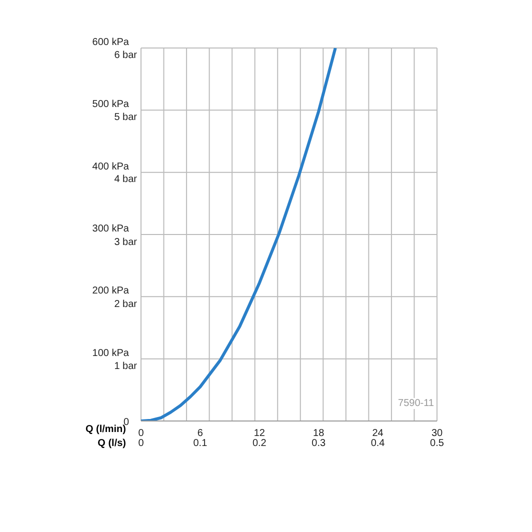 Image resolution: width=532 pixels, height=532 pixels. I want to click on x2-tick-label: 0.4, so click(378, 443).